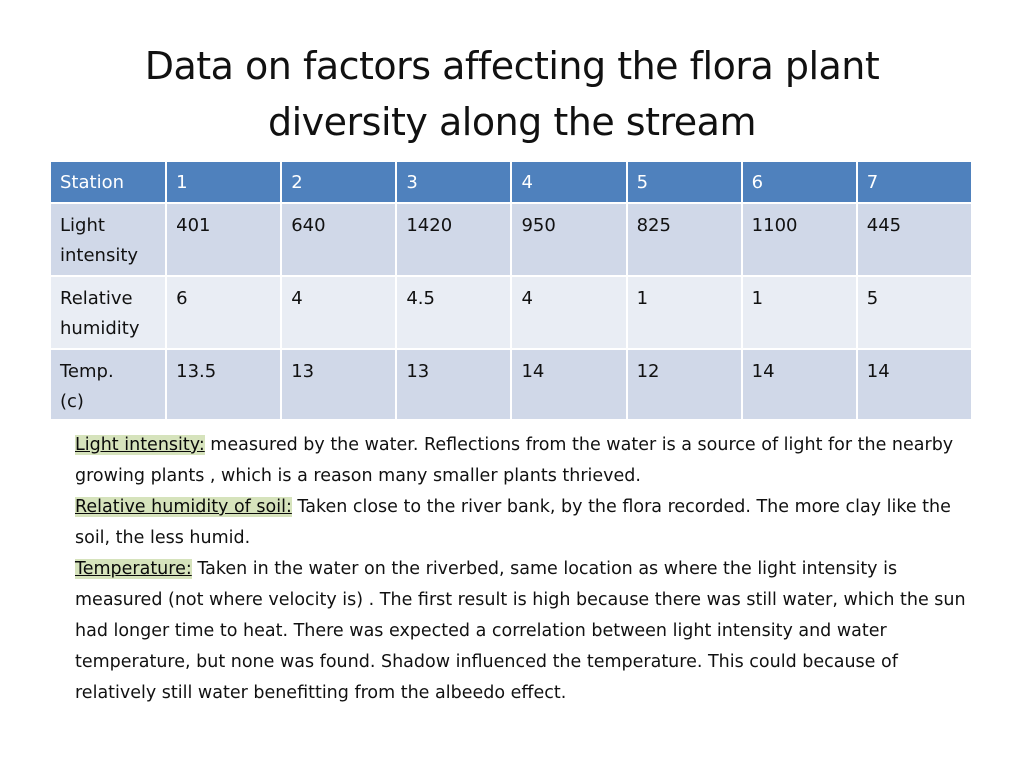 This screenshot has height=768, width=1024. What do you see at coordinates (108, 312) in the screenshot?
I see `row-label: Relative humidity` at bounding box center [108, 312].